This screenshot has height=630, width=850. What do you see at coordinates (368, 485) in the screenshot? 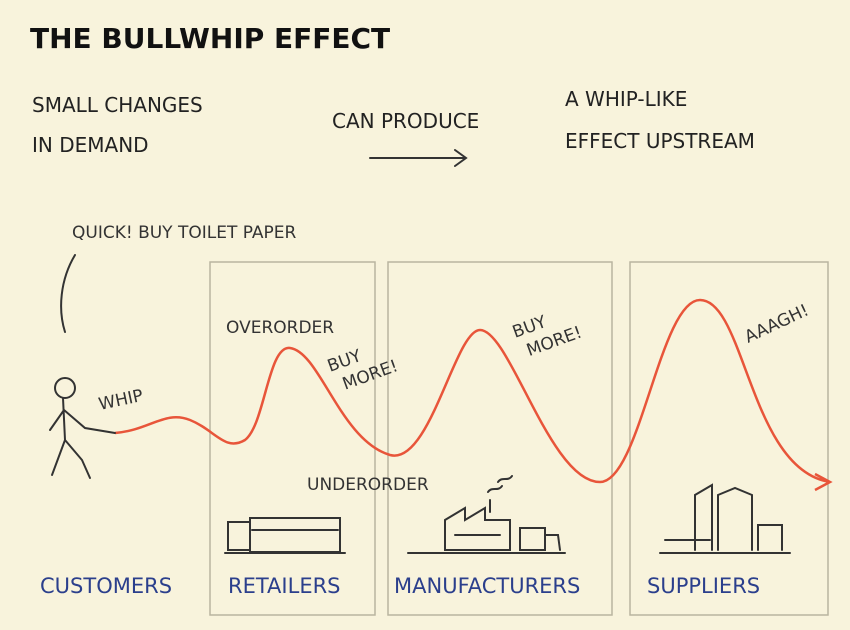
I see `underorder-text: UNDERORDER` at bounding box center [368, 485].